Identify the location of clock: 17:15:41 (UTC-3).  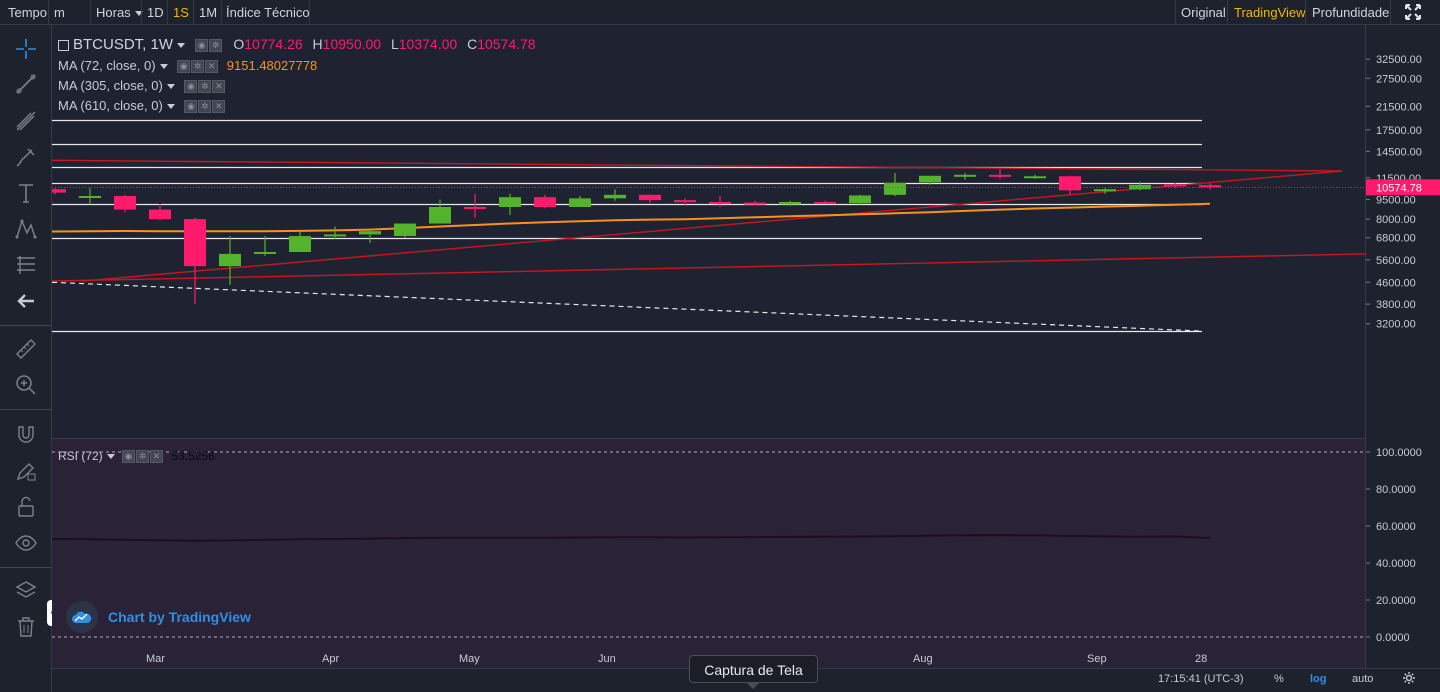
(1201, 679).